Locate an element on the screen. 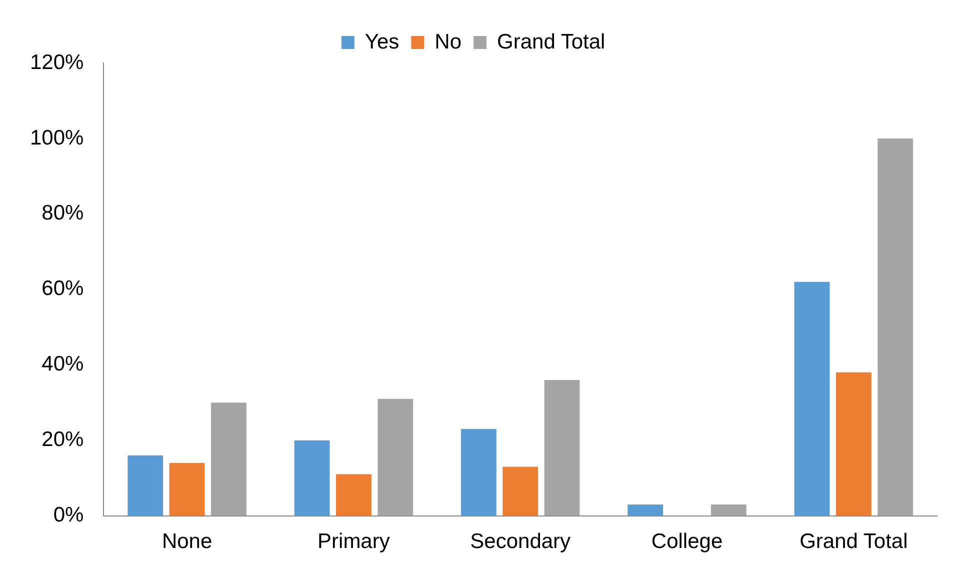 Image resolution: width=957 pixels, height=579 pixels. legend-label: Grand Total is located at coordinates (551, 42).